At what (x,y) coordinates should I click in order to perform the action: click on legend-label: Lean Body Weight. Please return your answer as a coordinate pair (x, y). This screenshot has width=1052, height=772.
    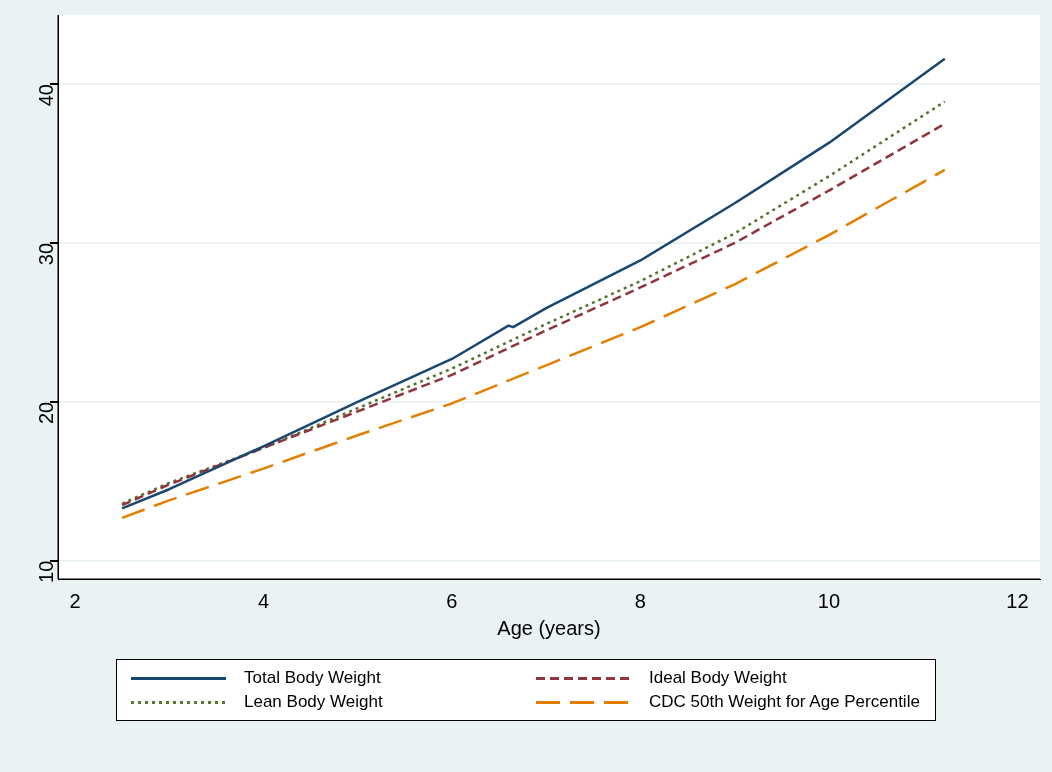
    Looking at the image, I should click on (313, 702).